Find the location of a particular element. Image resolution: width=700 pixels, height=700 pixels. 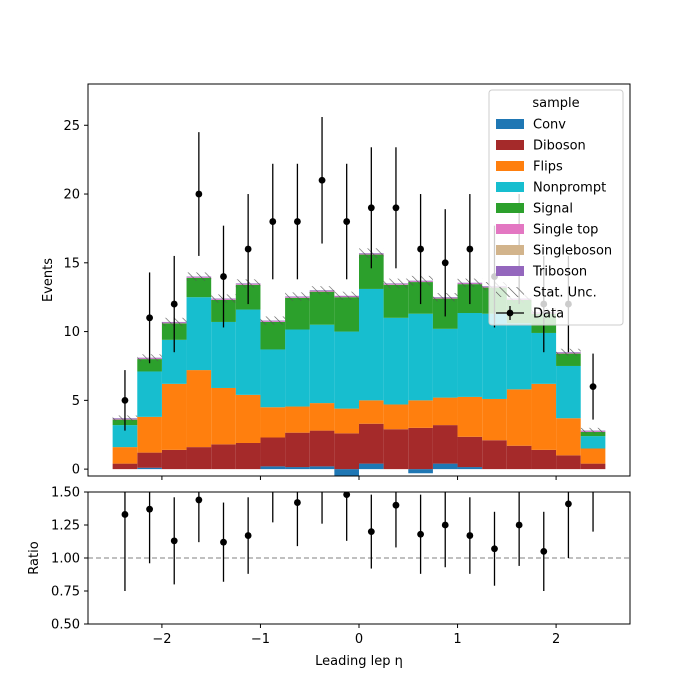

x-axis-ticks: −2 −1 0 1 2 is located at coordinates (356, 635).